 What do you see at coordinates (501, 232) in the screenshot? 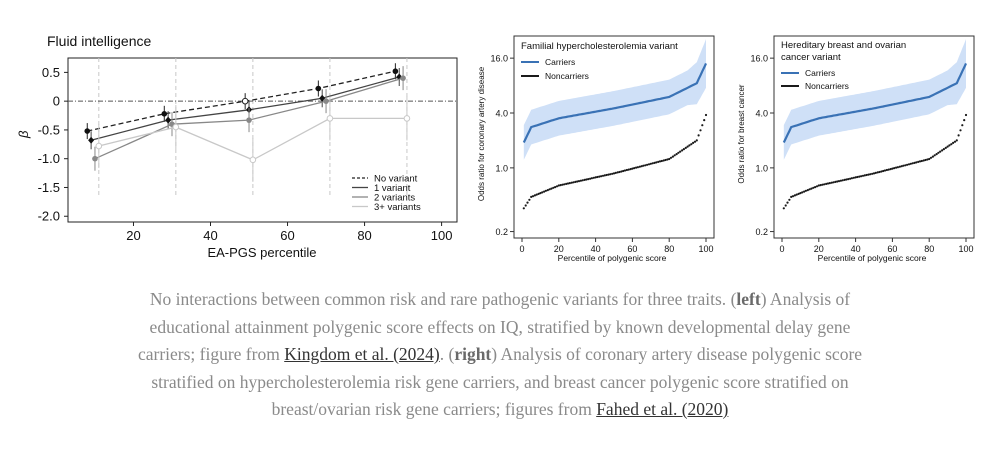
I see `mid-ytick-label-3: 0.2` at bounding box center [501, 232].